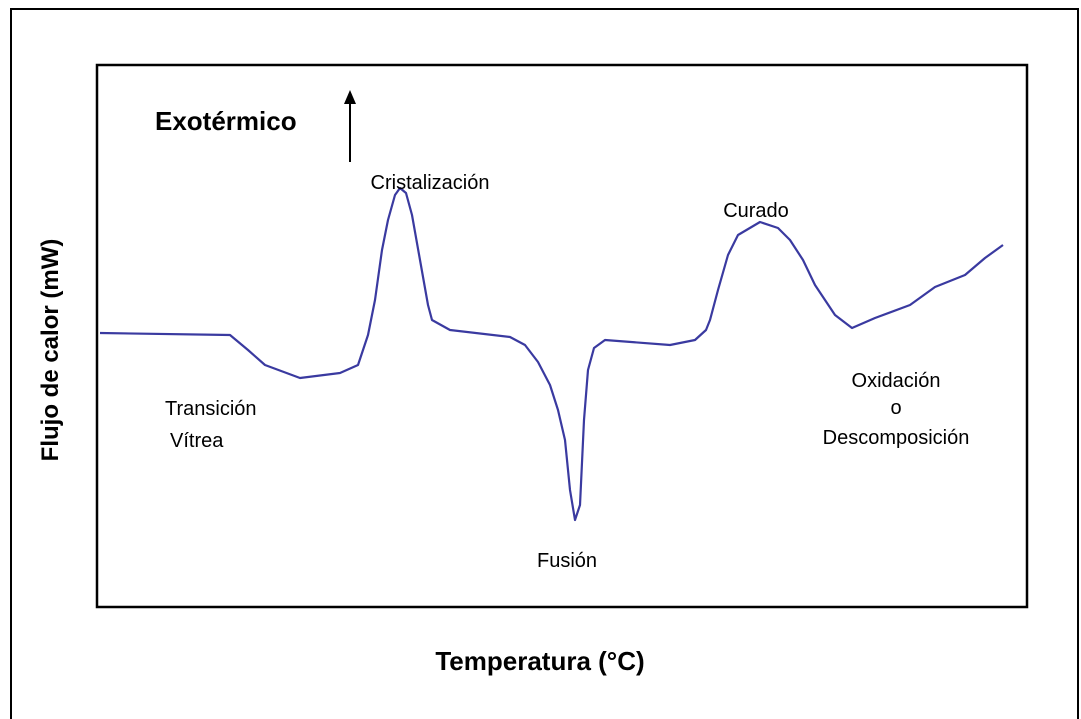 This screenshot has width=1081, height=719. What do you see at coordinates (756, 211) in the screenshot?
I see `annotation: Curado` at bounding box center [756, 211].